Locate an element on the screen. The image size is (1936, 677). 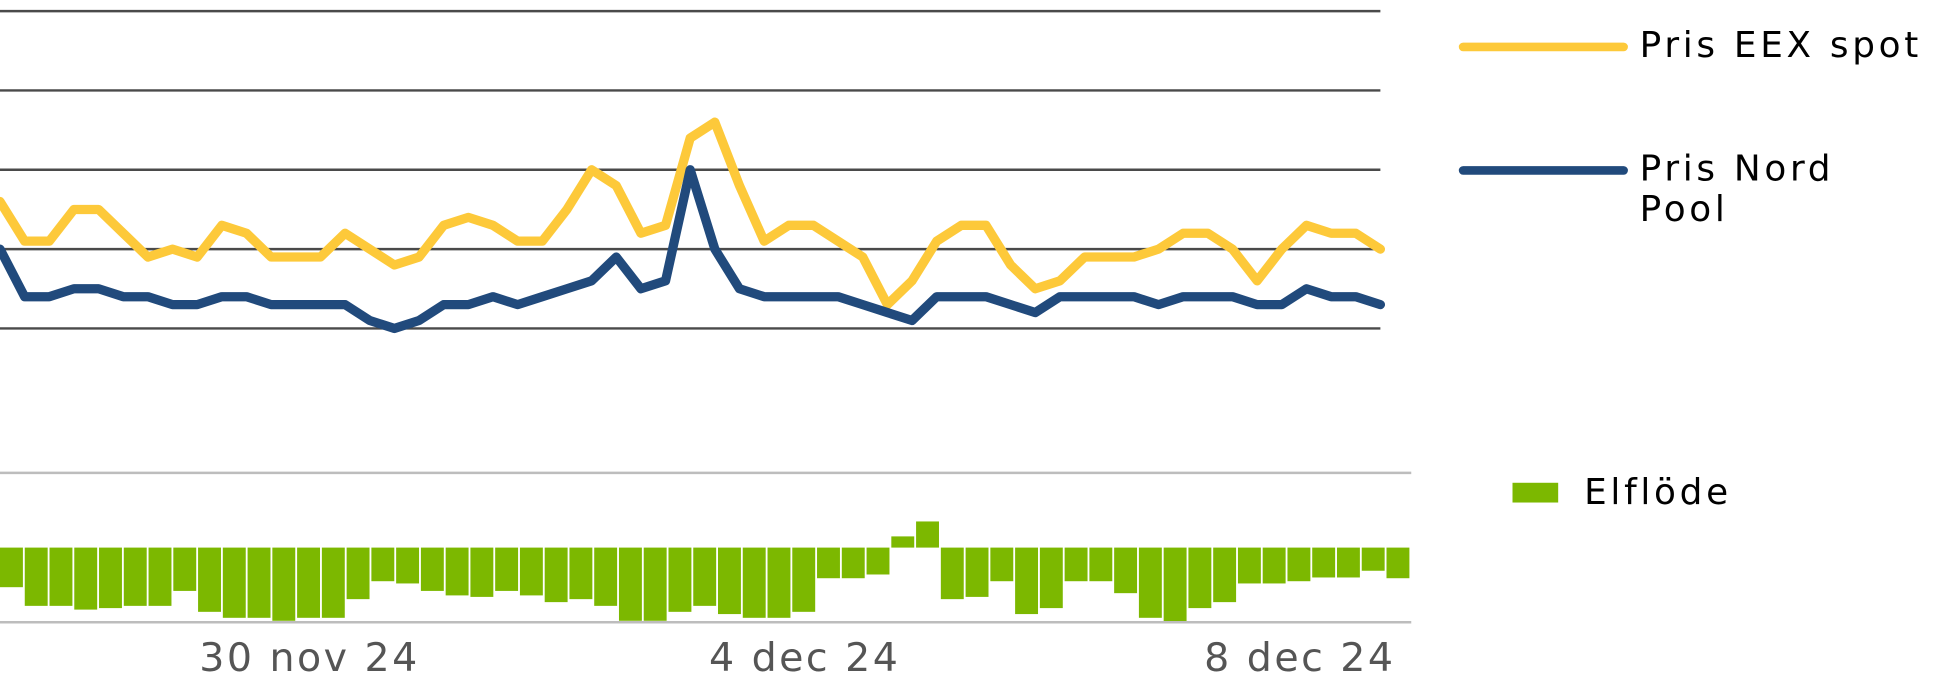
legend-entry: Pris EEX spot is located at coordinates (1780, 45).